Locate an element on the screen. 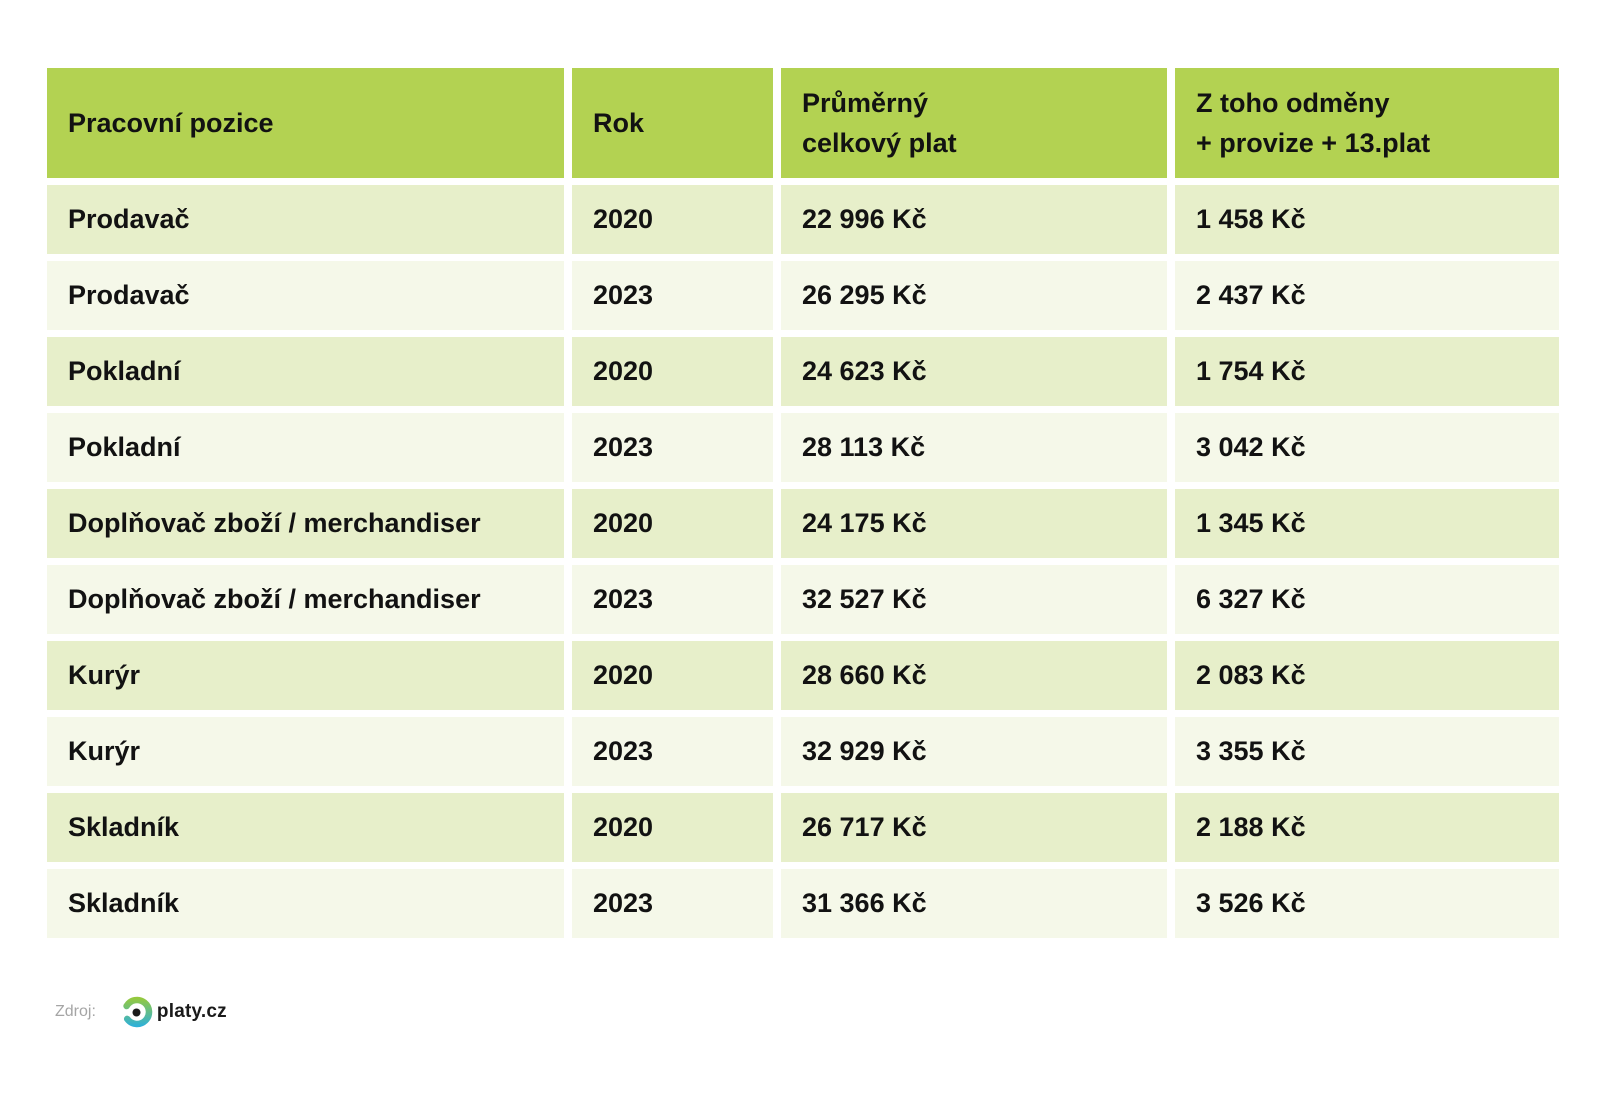 This screenshot has width=1597, height=1097. cell-bonus: 1 458 Kč is located at coordinates (1367, 219).